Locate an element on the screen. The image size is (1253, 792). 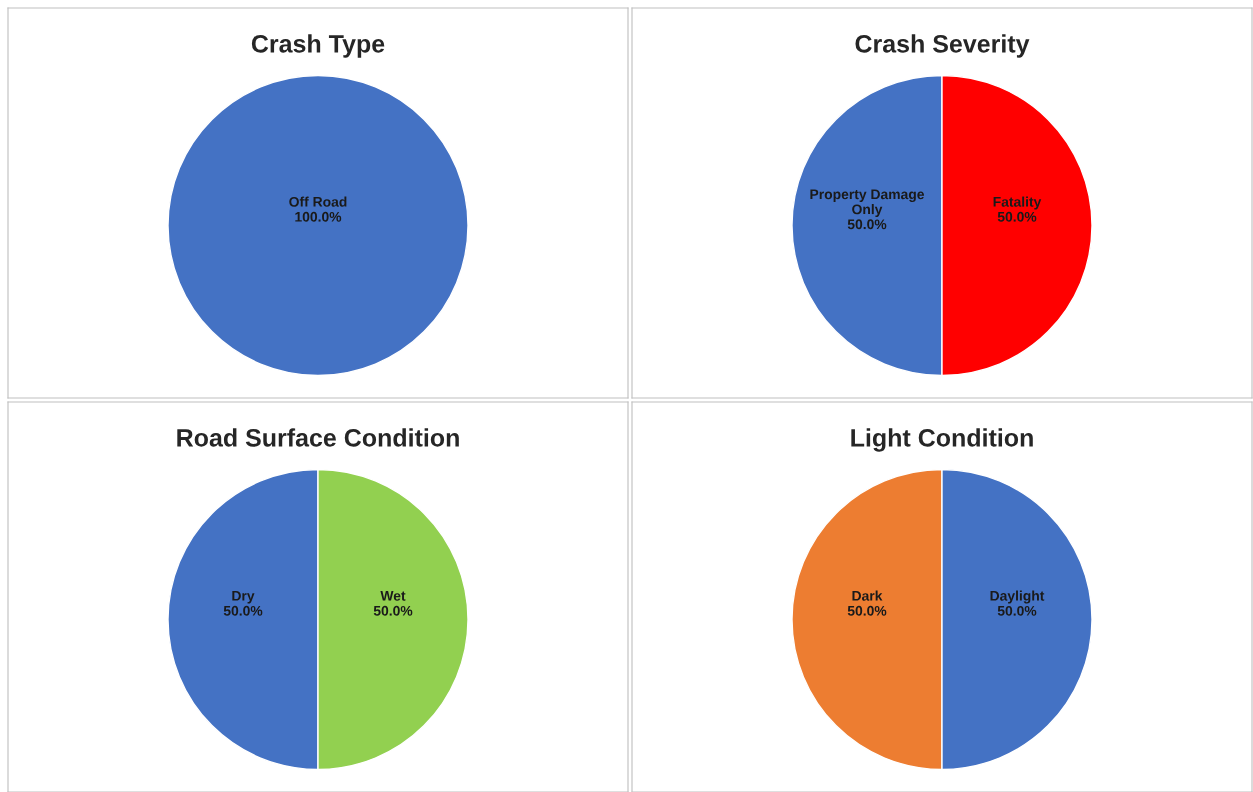
slice-label: Property Damage Only is located at coordinates (867, 203).